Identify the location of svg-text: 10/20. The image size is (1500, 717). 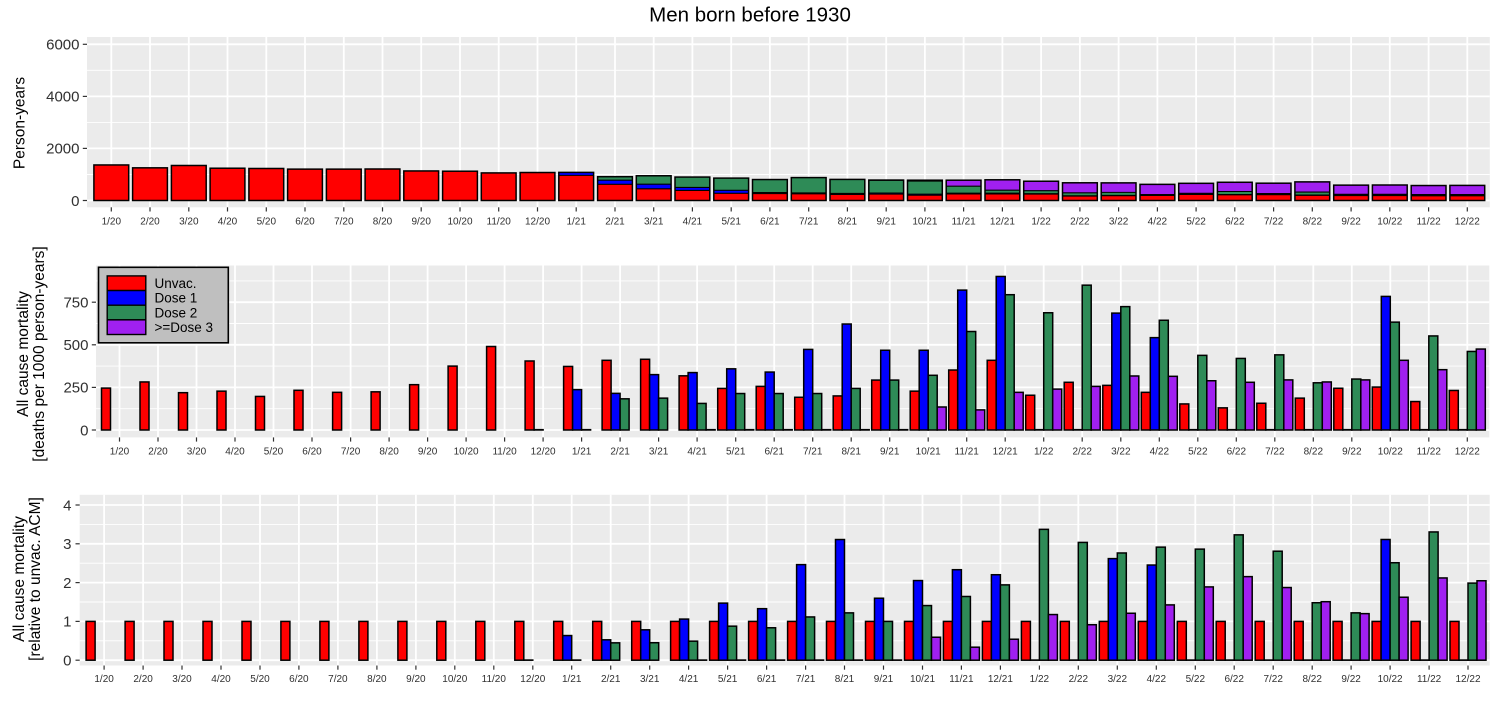
(466, 451).